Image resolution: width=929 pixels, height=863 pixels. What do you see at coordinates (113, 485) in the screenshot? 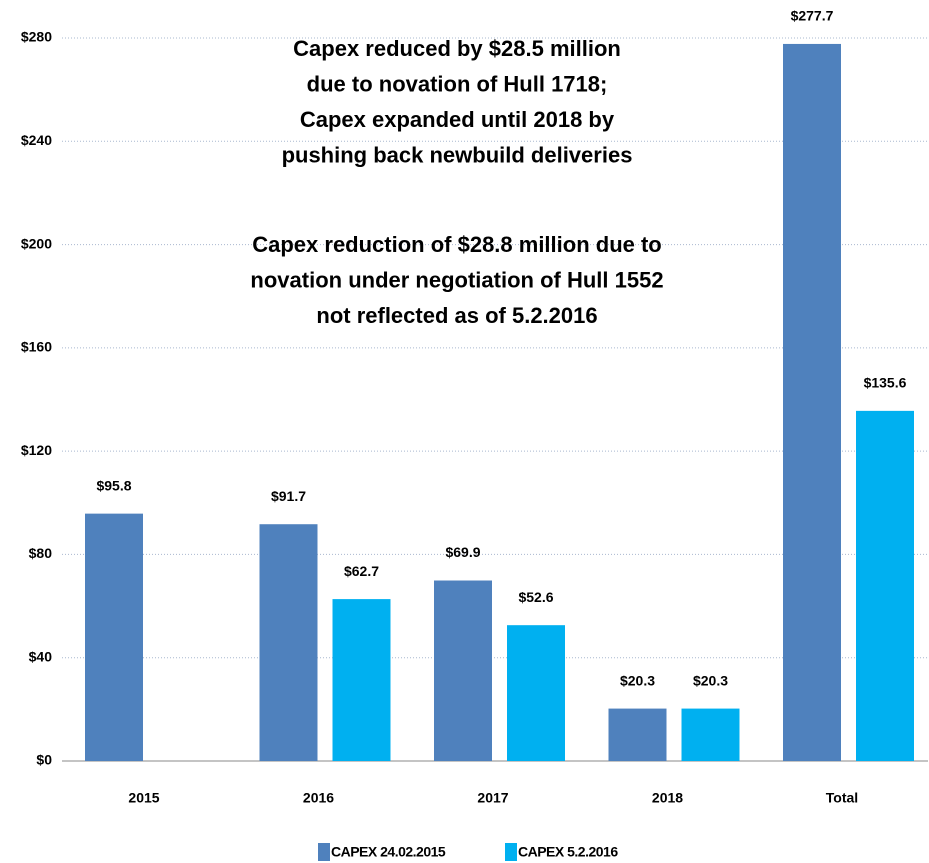
I see `value-label: $95.8` at bounding box center [113, 485].